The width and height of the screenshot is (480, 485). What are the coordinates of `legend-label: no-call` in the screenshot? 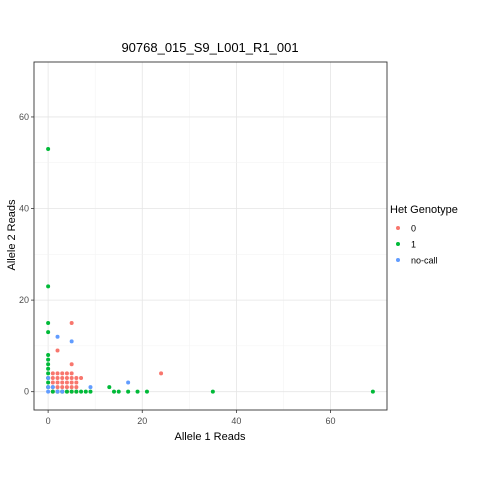 It's located at (424, 261).